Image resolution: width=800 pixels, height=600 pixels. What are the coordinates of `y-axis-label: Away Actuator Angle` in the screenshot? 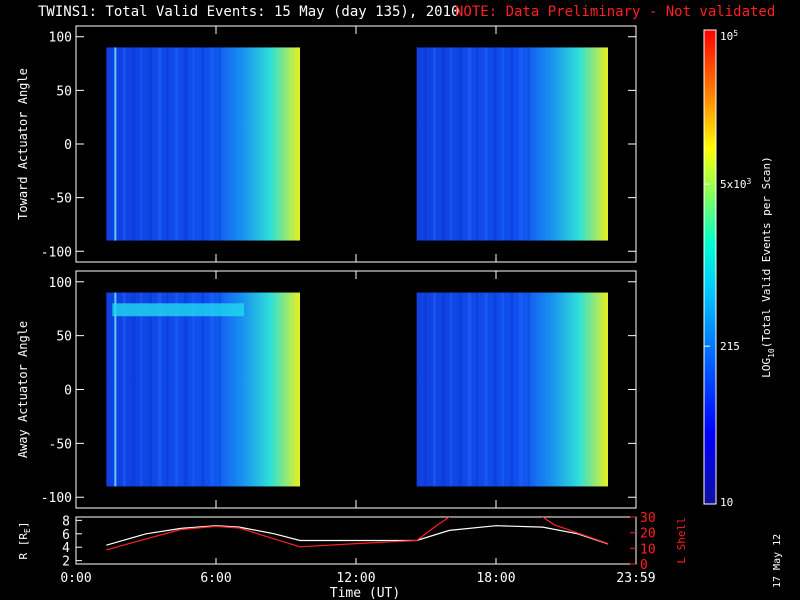 It's located at (23, 389).